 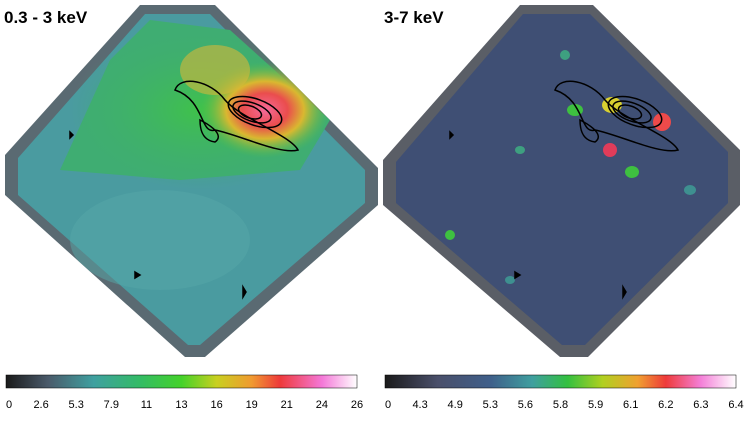 I want to click on panel-title: 0.3 - 3 keV, so click(x=46, y=17).